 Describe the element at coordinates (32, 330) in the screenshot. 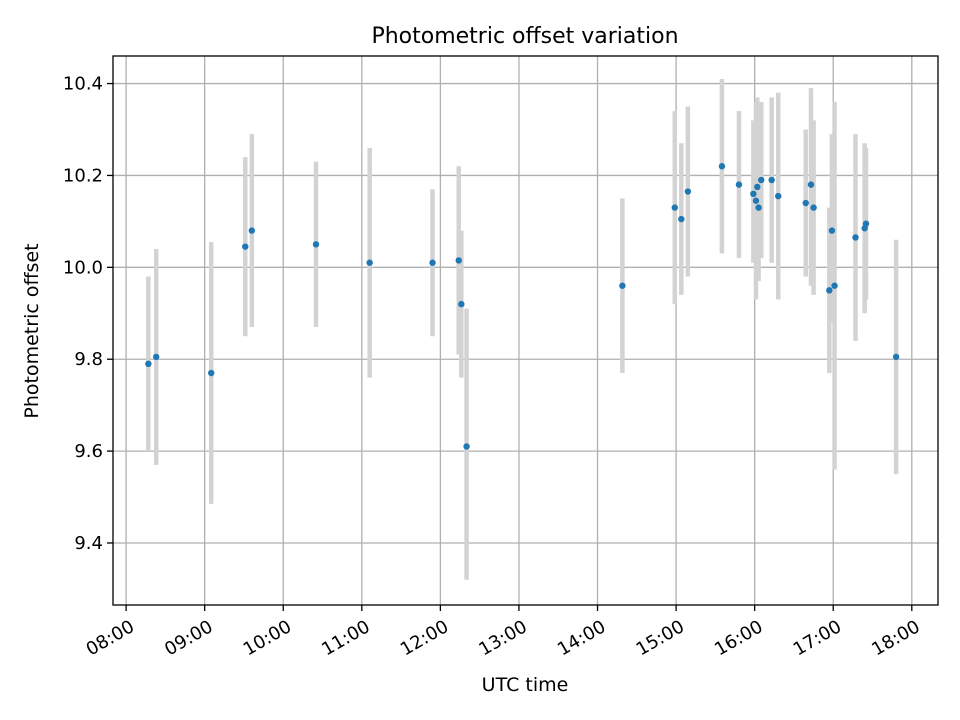

I see `y-axis-label: Photometric offset` at that location.